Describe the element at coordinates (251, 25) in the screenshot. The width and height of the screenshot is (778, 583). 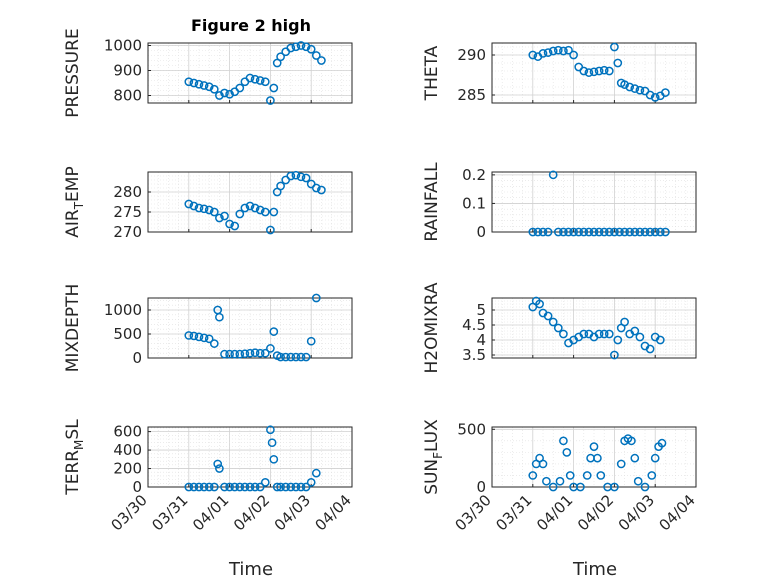
I see `figure-title: Figure 2 high` at that location.